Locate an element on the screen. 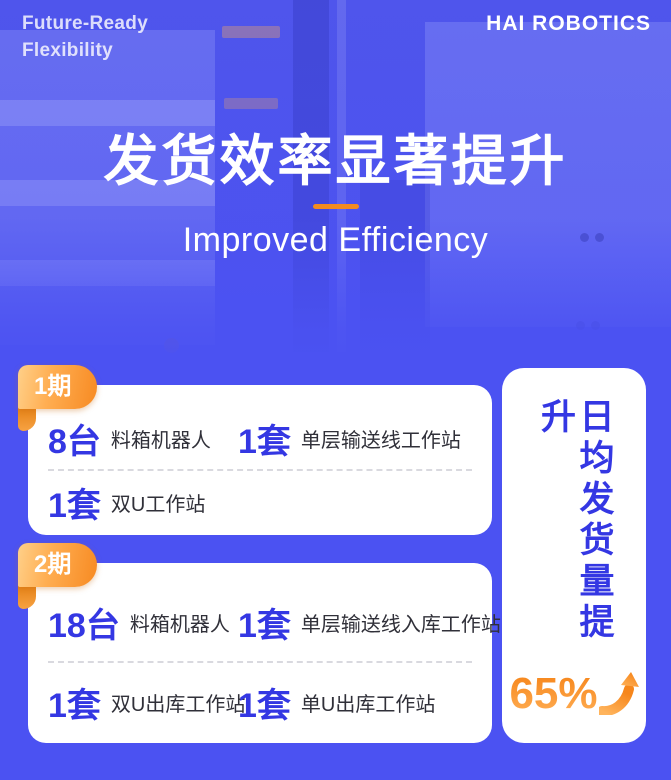  spec-item: 18台 料箱机器人 is located at coordinates (143, 622).